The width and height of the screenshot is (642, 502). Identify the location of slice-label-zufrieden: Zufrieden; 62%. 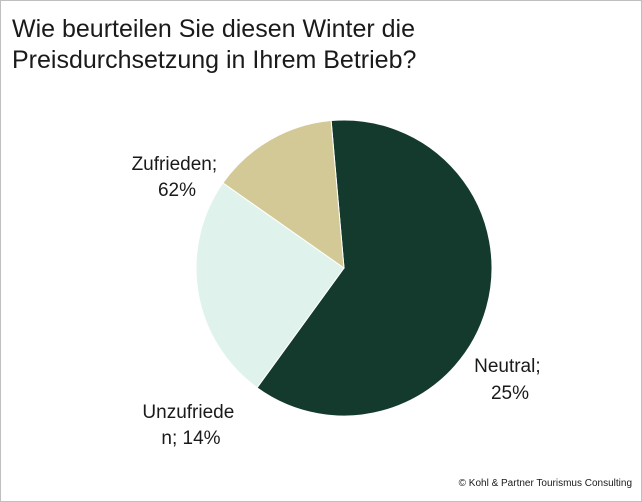
(177, 177).